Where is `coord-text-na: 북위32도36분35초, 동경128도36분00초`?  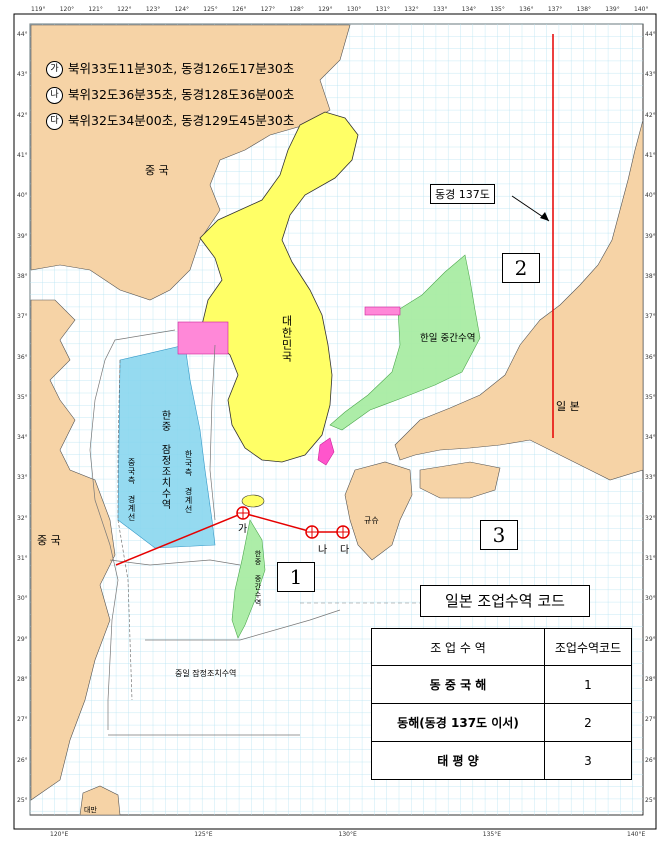
coord-text-na: 북위32도36분35초, 동경128도36분00초 is located at coordinates (181, 94).